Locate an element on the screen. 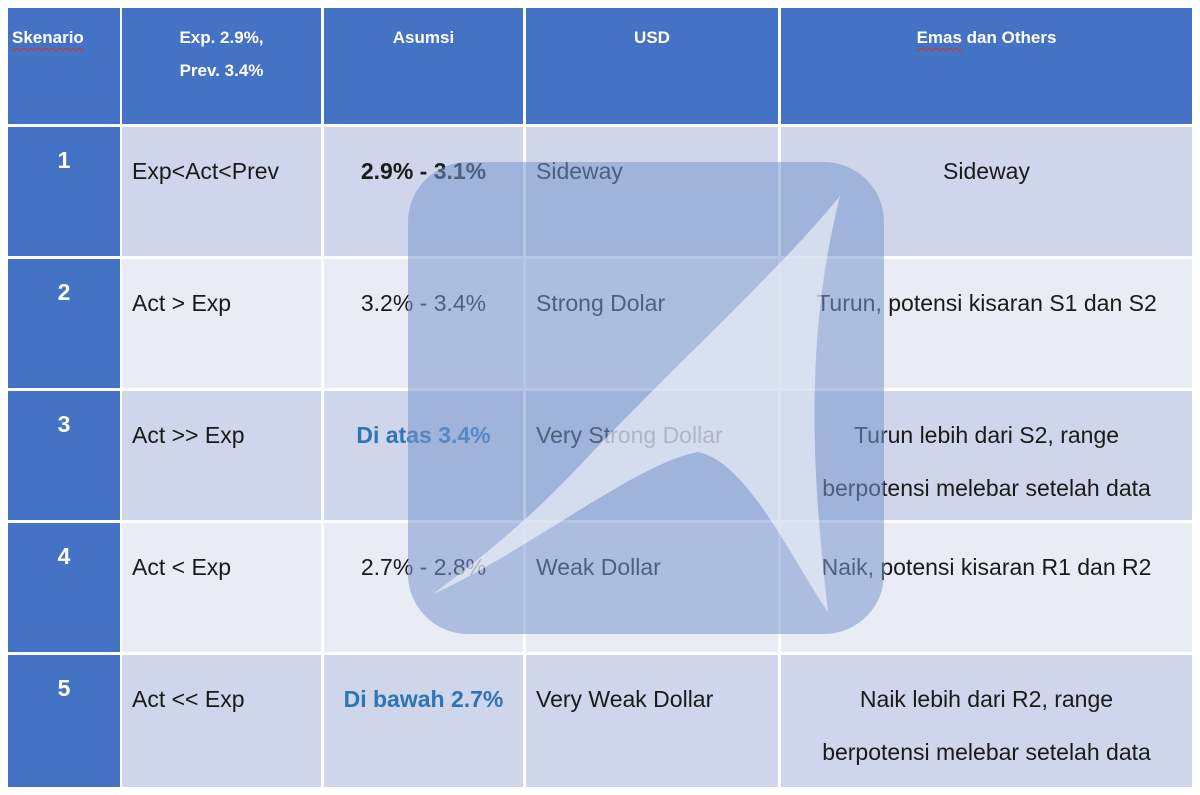  usd-text: Sideway is located at coordinates (579, 171).